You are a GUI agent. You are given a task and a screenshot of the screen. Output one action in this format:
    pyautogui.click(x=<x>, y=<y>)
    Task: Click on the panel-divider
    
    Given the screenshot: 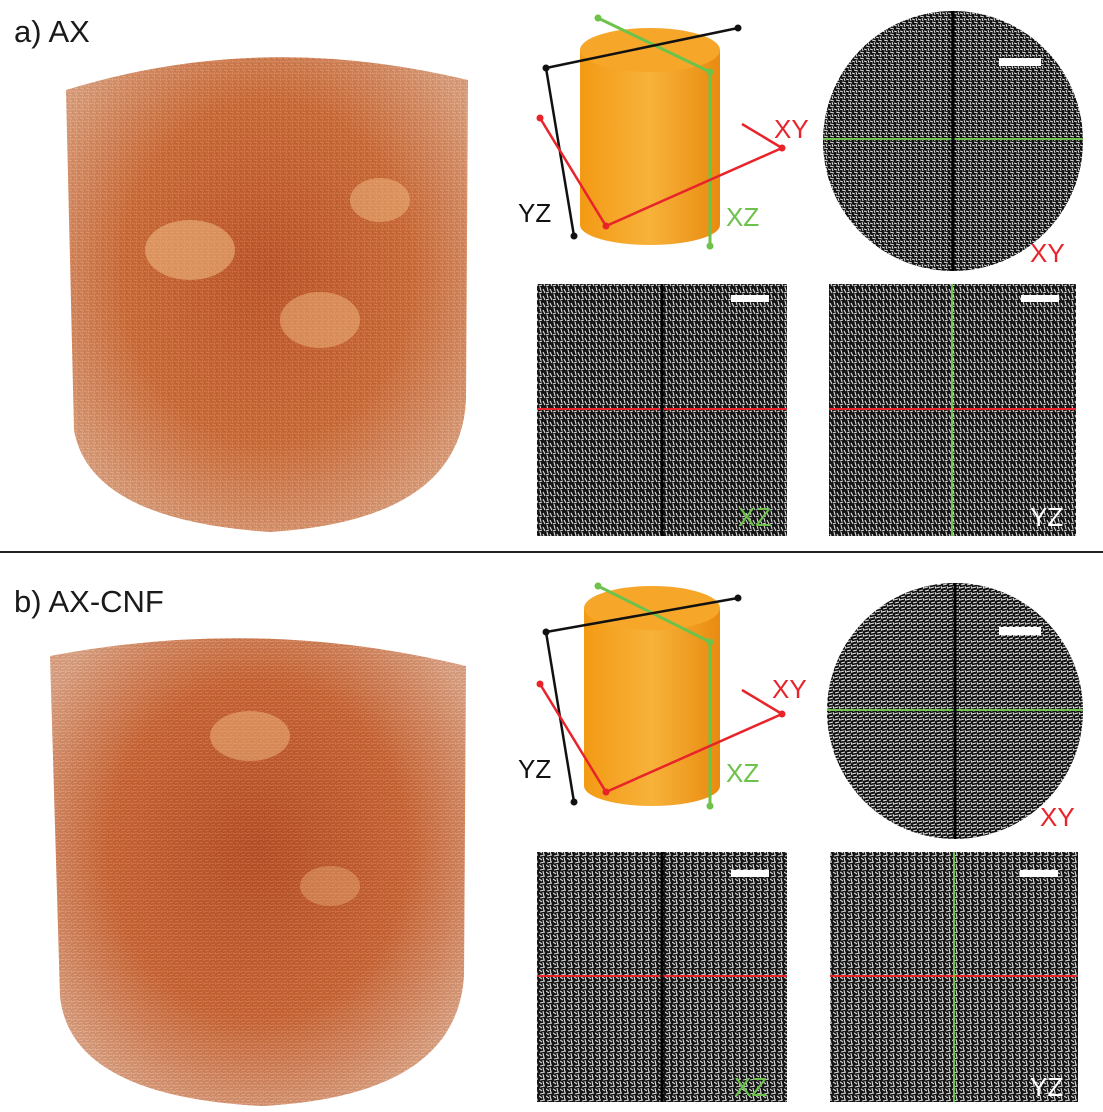 What is the action you would take?
    pyautogui.click(x=551, y=552)
    